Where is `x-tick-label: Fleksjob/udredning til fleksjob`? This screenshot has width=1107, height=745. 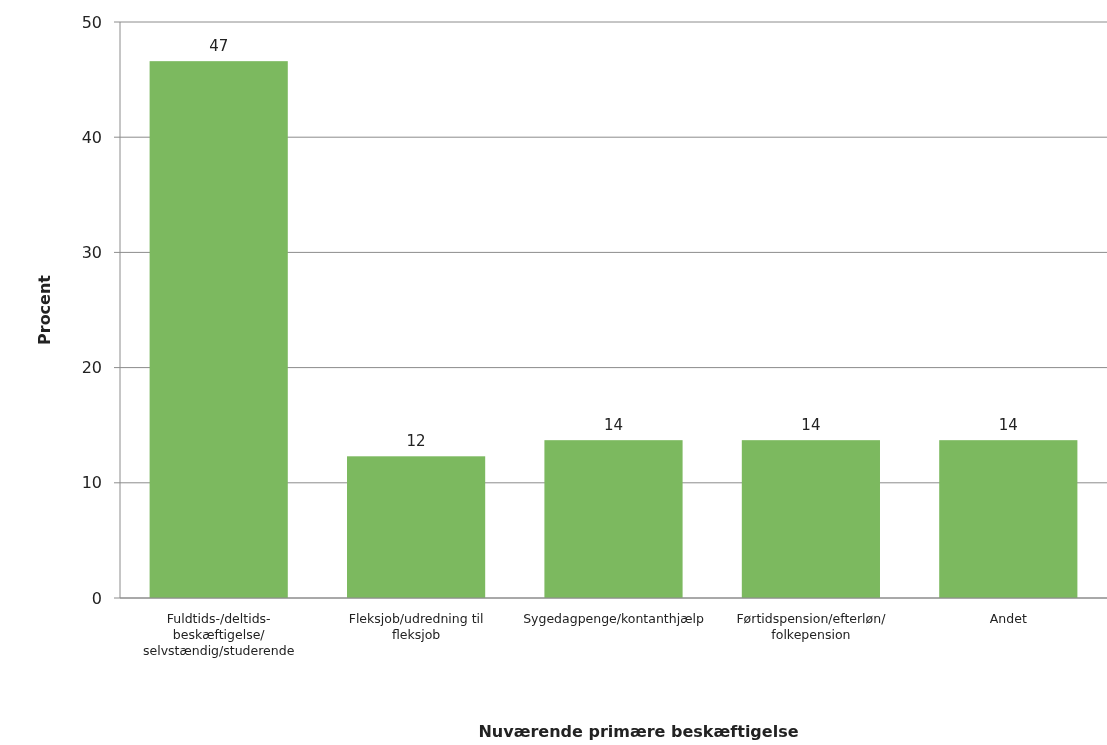
x-tick-label: Fleksjob/udredning til fleksjob is located at coordinates (416, 626).